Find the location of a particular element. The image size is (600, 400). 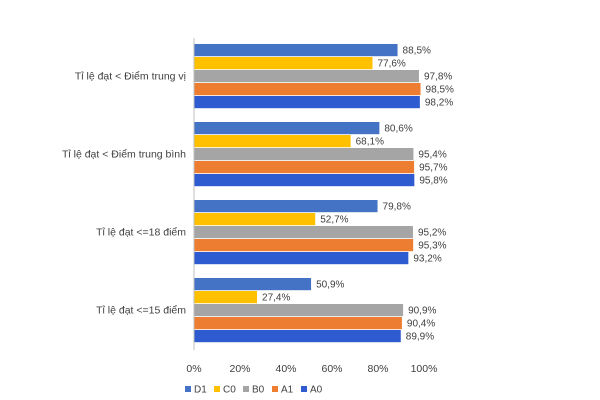

category-label: Tỉ lệ đạt <=18 điểm is located at coordinates (141, 233).